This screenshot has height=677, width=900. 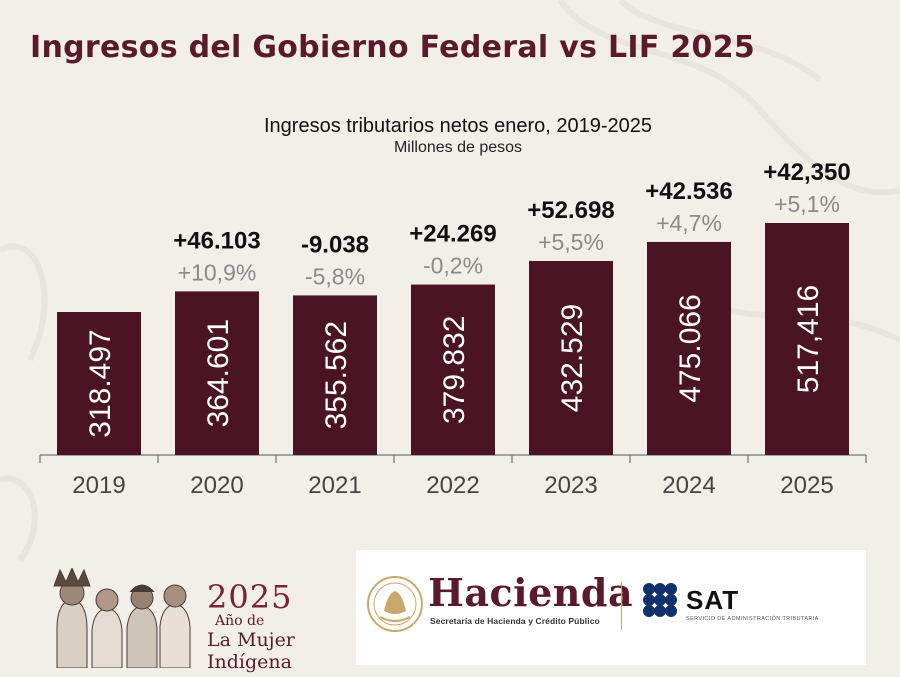 I want to click on x-tick-label: 2023, so click(x=570, y=485).